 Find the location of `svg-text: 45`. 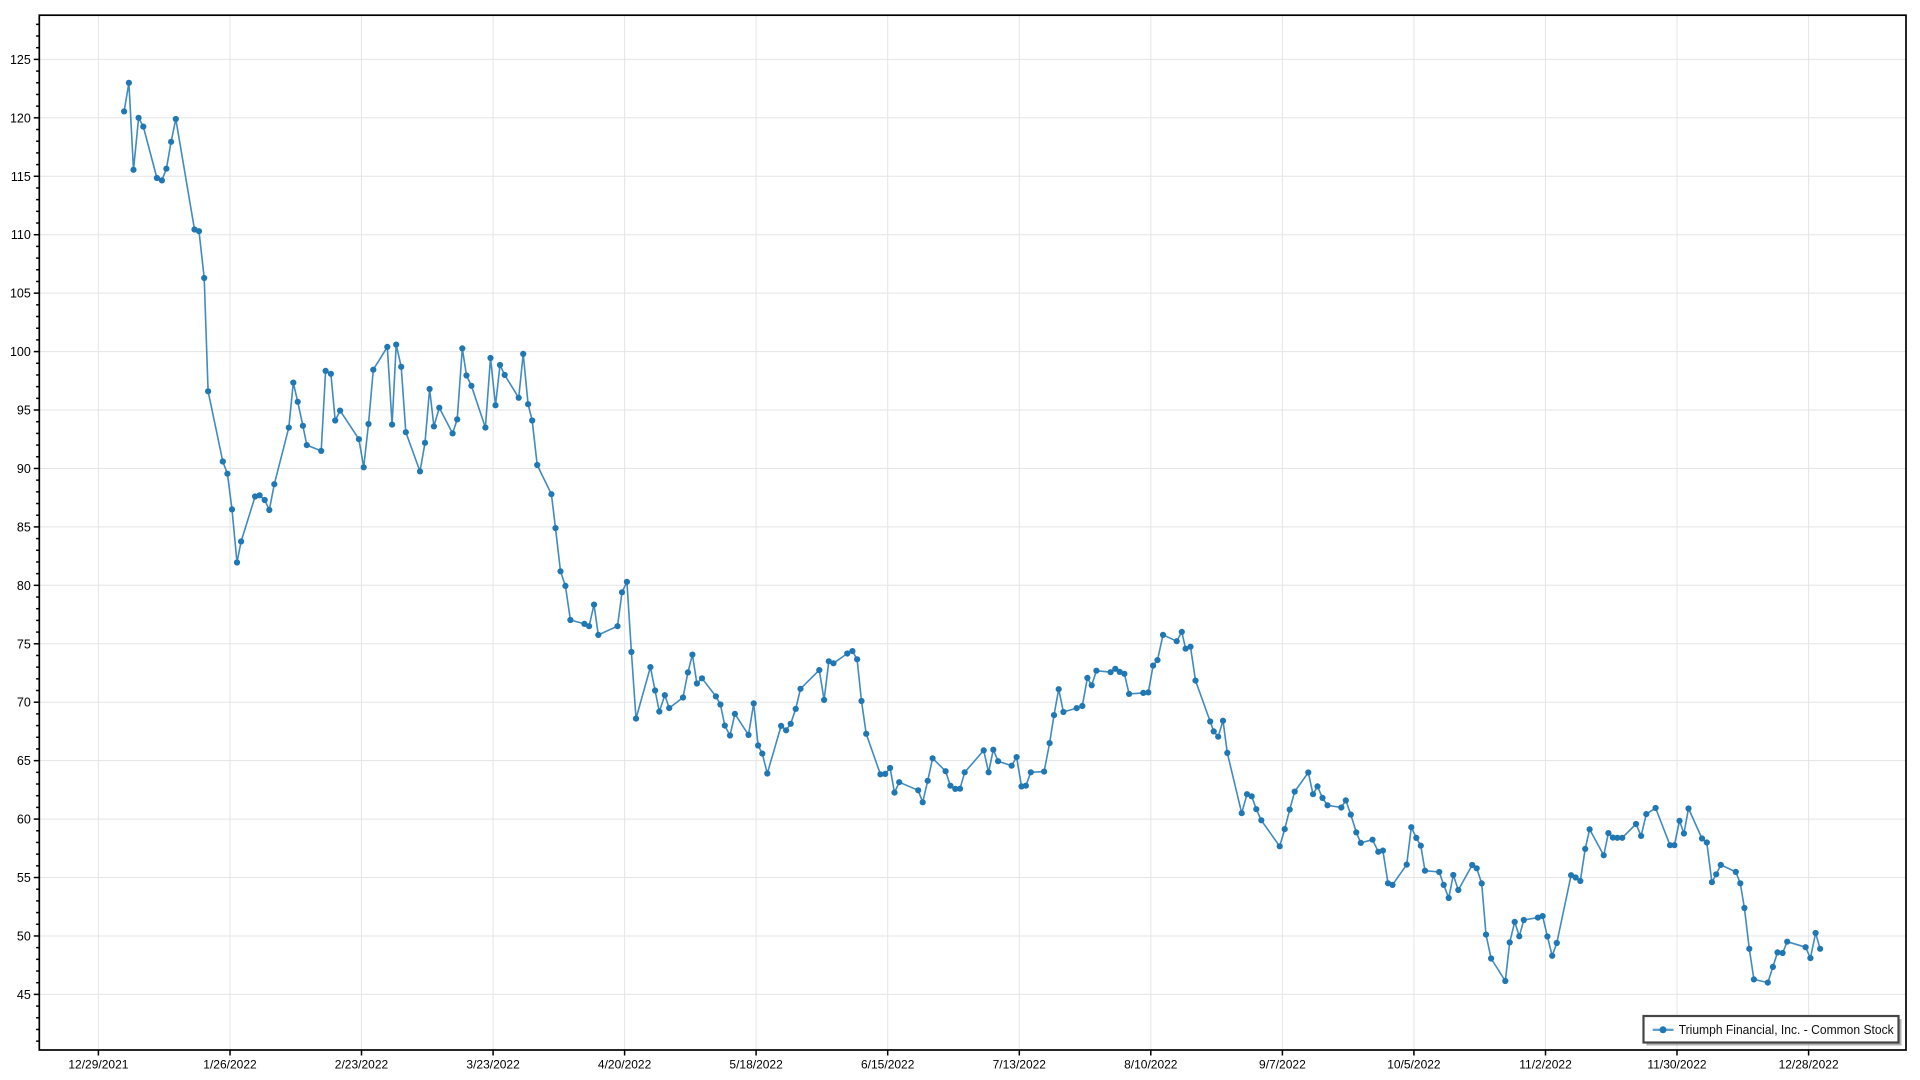

svg-text: 45 is located at coordinates (24, 995).